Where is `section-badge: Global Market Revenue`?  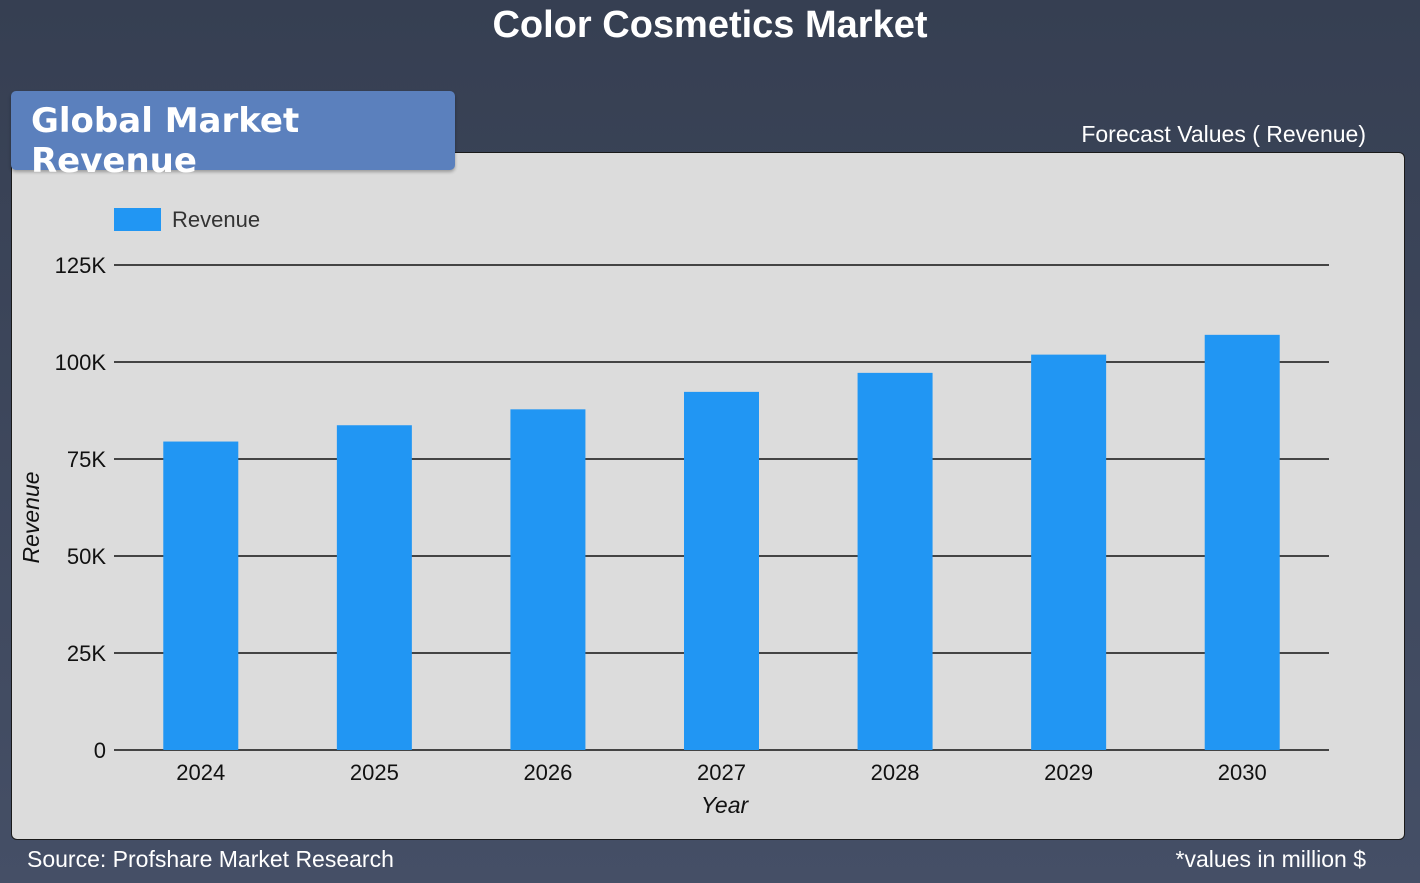
section-badge: Global Market Revenue is located at coordinates (233, 136).